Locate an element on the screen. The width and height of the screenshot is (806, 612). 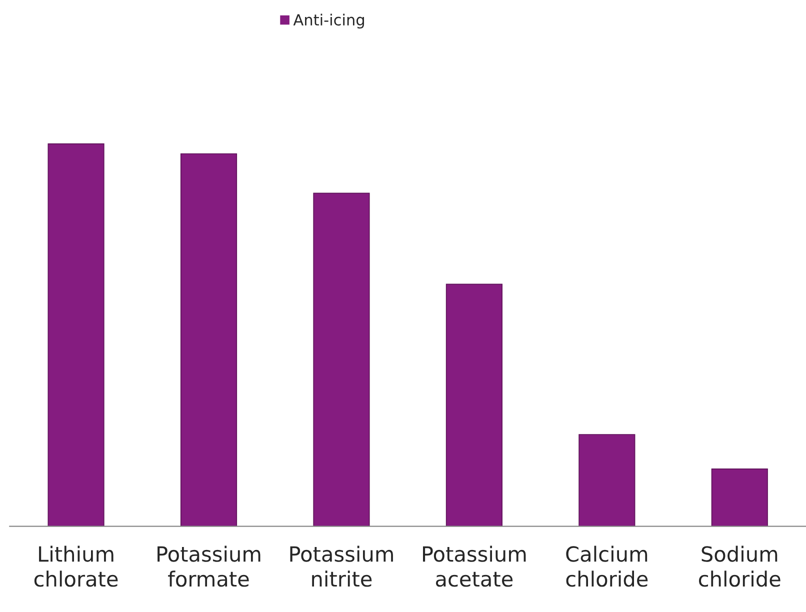
x-tick-label: Calcium chloride is located at coordinates (607, 566).